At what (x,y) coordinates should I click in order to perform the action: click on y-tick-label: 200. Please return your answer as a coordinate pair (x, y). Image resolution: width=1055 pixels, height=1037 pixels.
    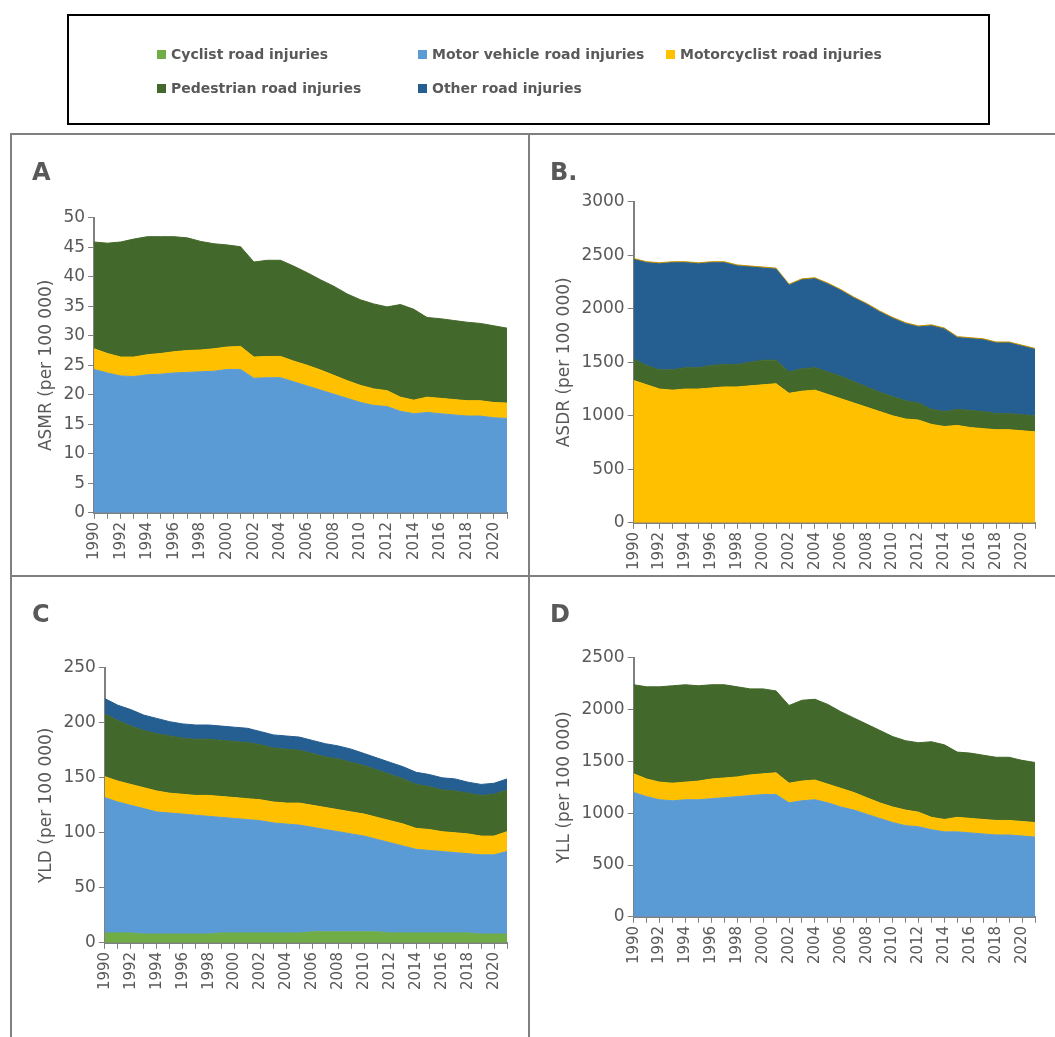
    Looking at the image, I should click on (79, 721).